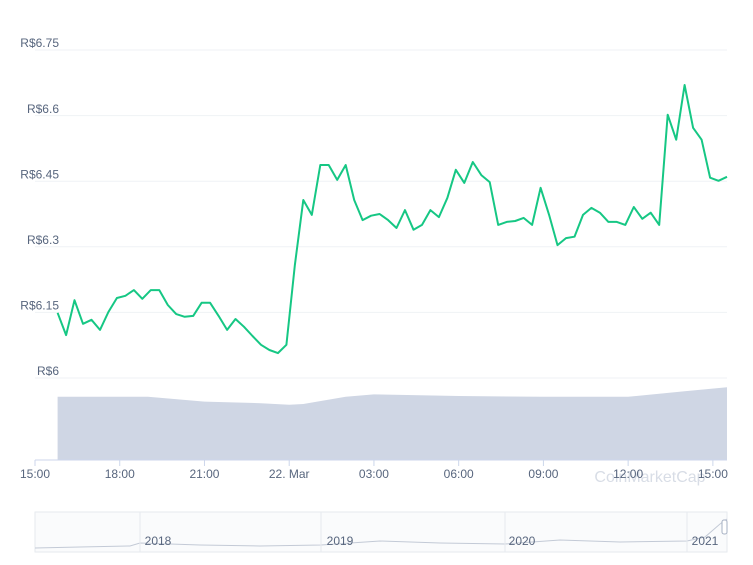 This screenshot has width=753, height=565. I want to click on navigator-label: 2020, so click(522, 541).